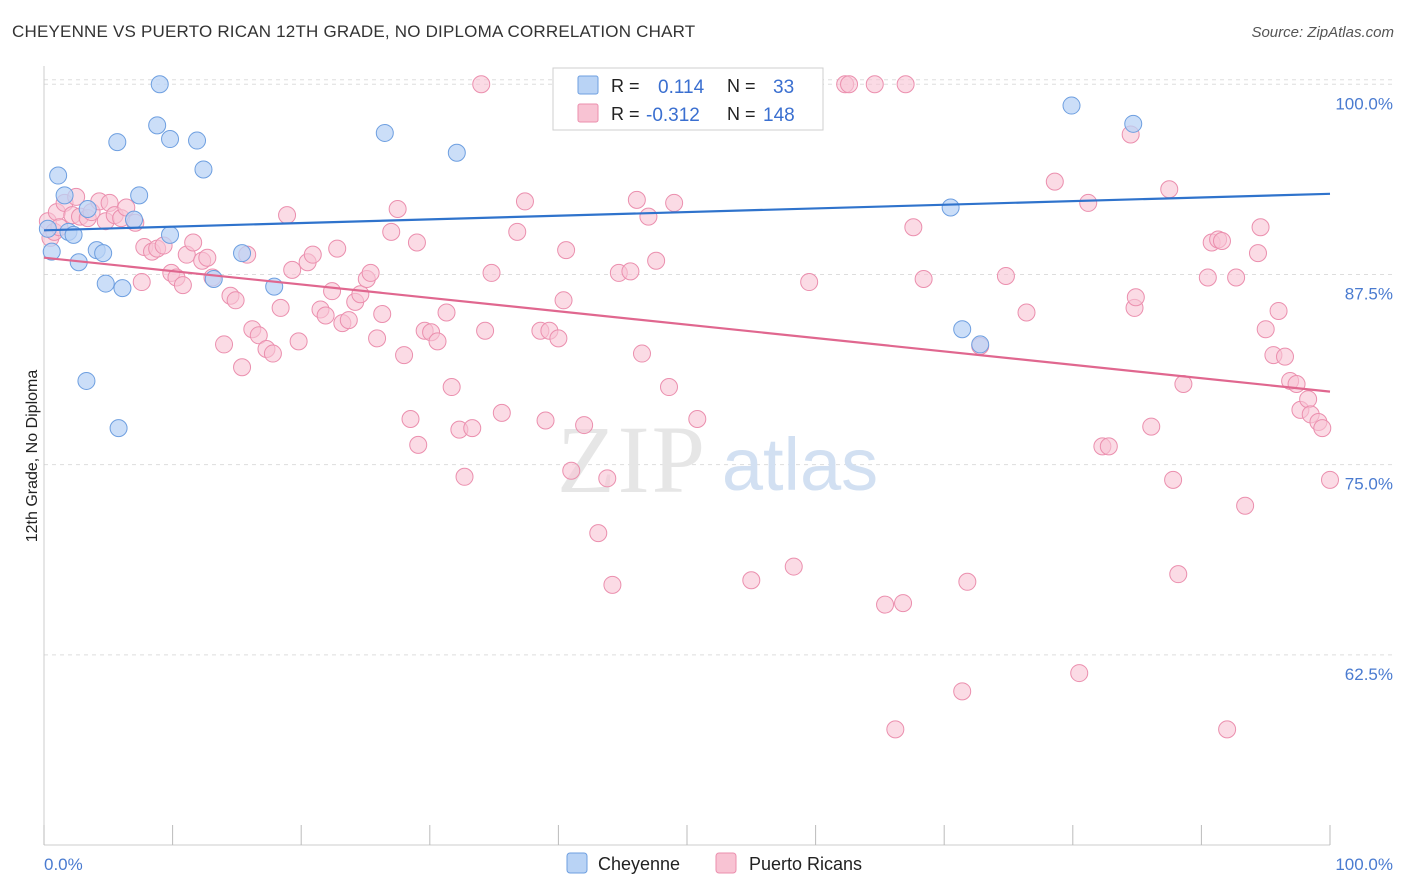  I want to click on legend-n-label-1: N =, so click(741, 86).